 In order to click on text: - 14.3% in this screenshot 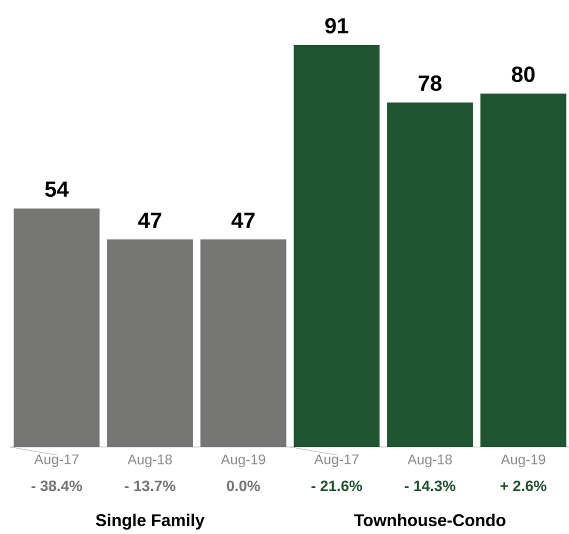, I will do `click(430, 486)`.